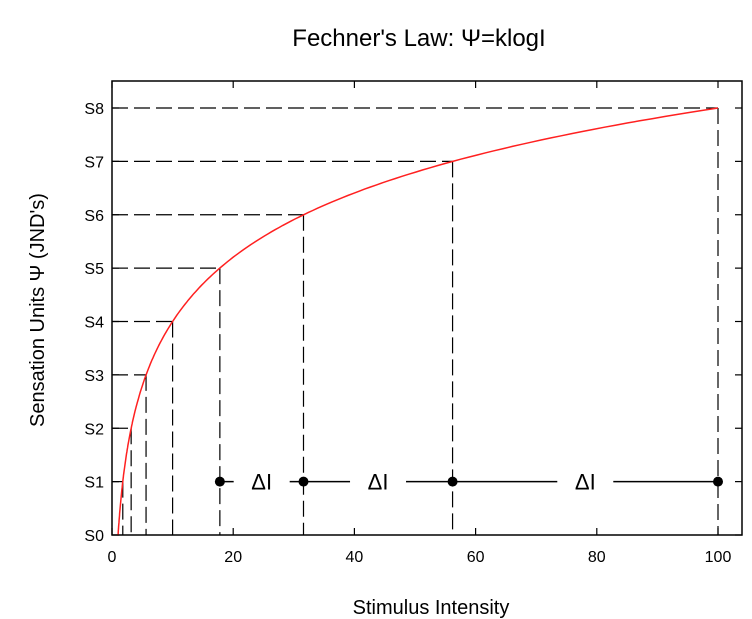  Describe the element at coordinates (38, 310) in the screenshot. I see `y-axis-title: Sensation Units Ψ (JND's)` at that location.